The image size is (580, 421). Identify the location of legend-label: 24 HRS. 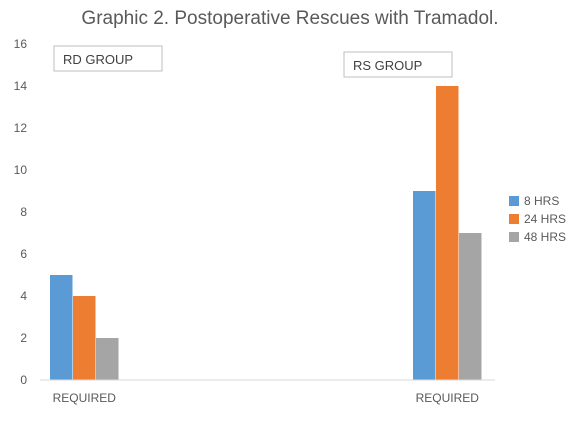
(545, 219).